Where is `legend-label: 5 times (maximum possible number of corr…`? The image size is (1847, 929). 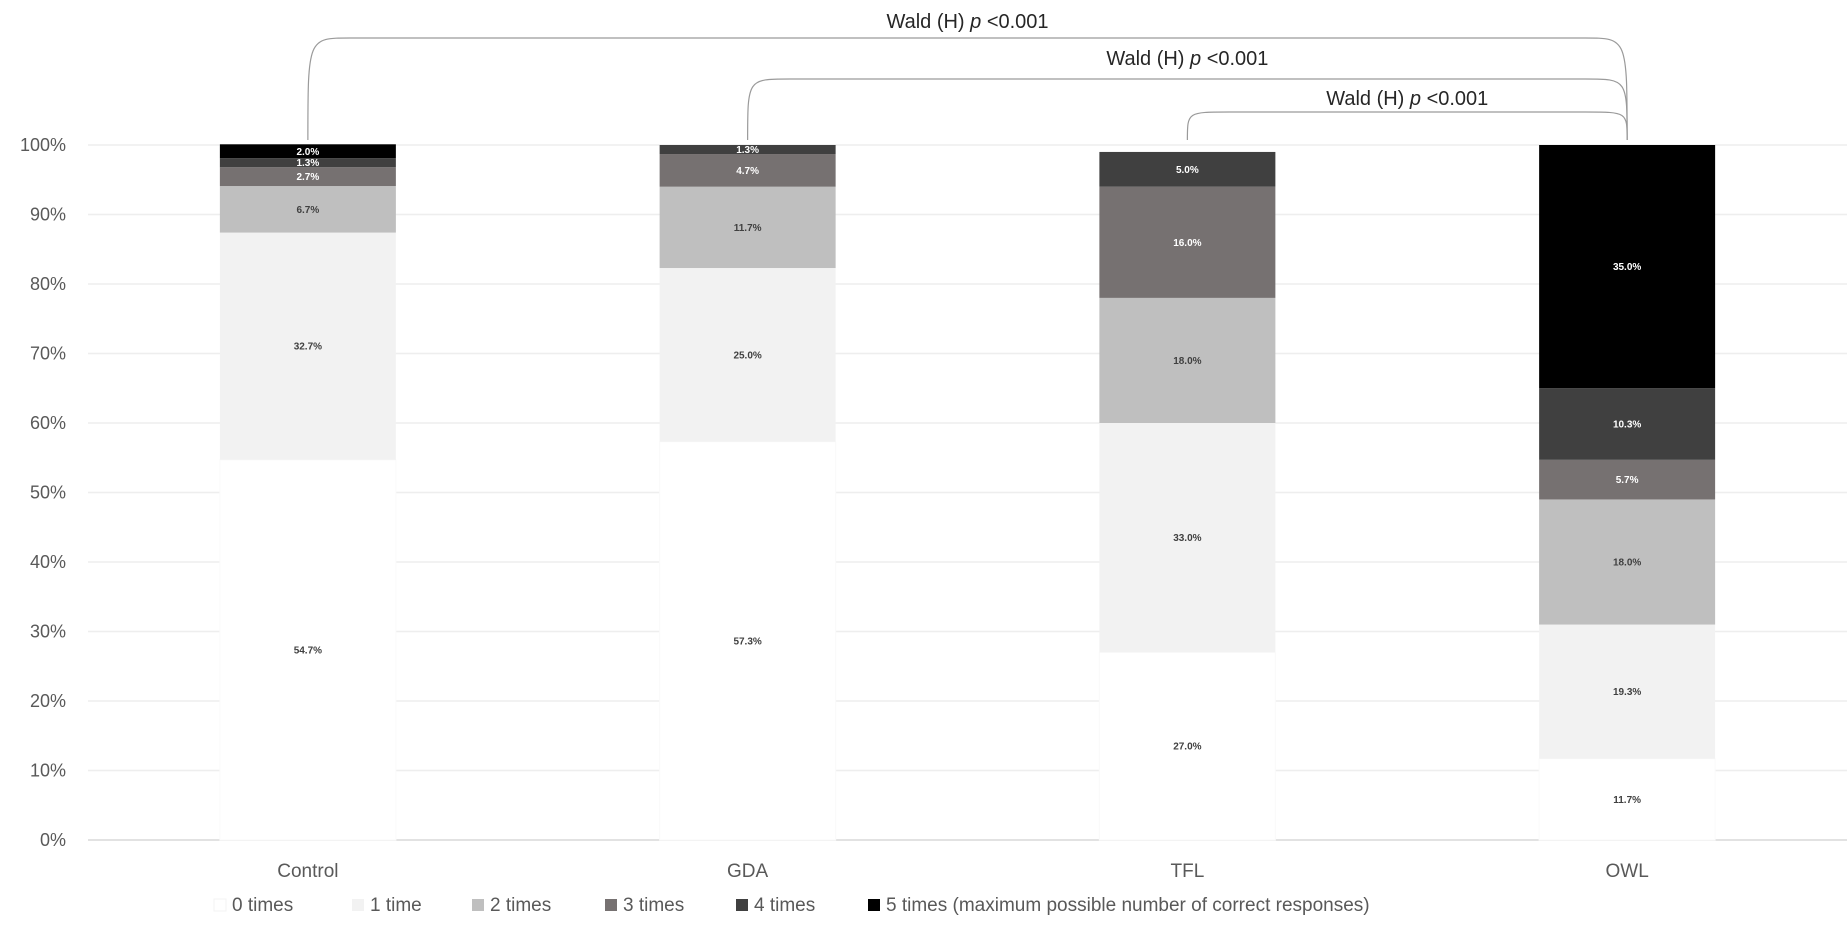 legend-label: 5 times (maximum possible number of corr… is located at coordinates (1128, 905).